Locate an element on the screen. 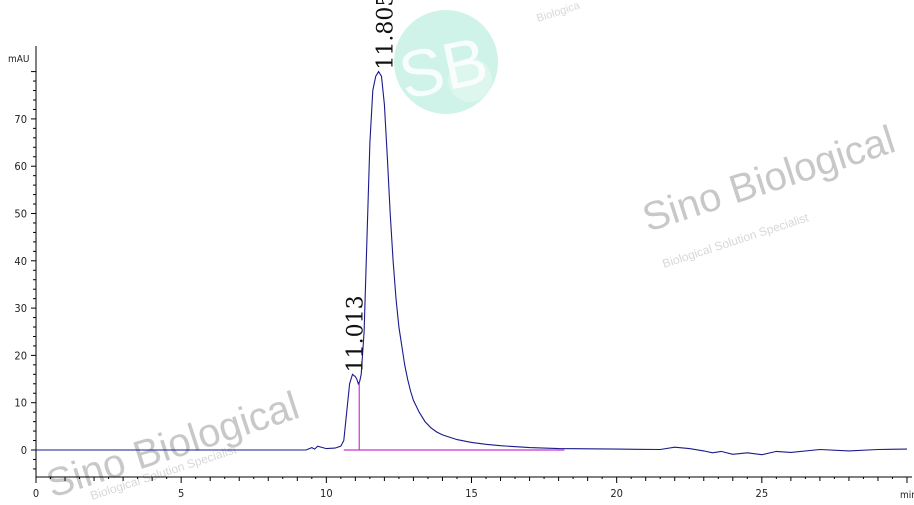  y-tick-label: 70 is located at coordinates (20, 119).